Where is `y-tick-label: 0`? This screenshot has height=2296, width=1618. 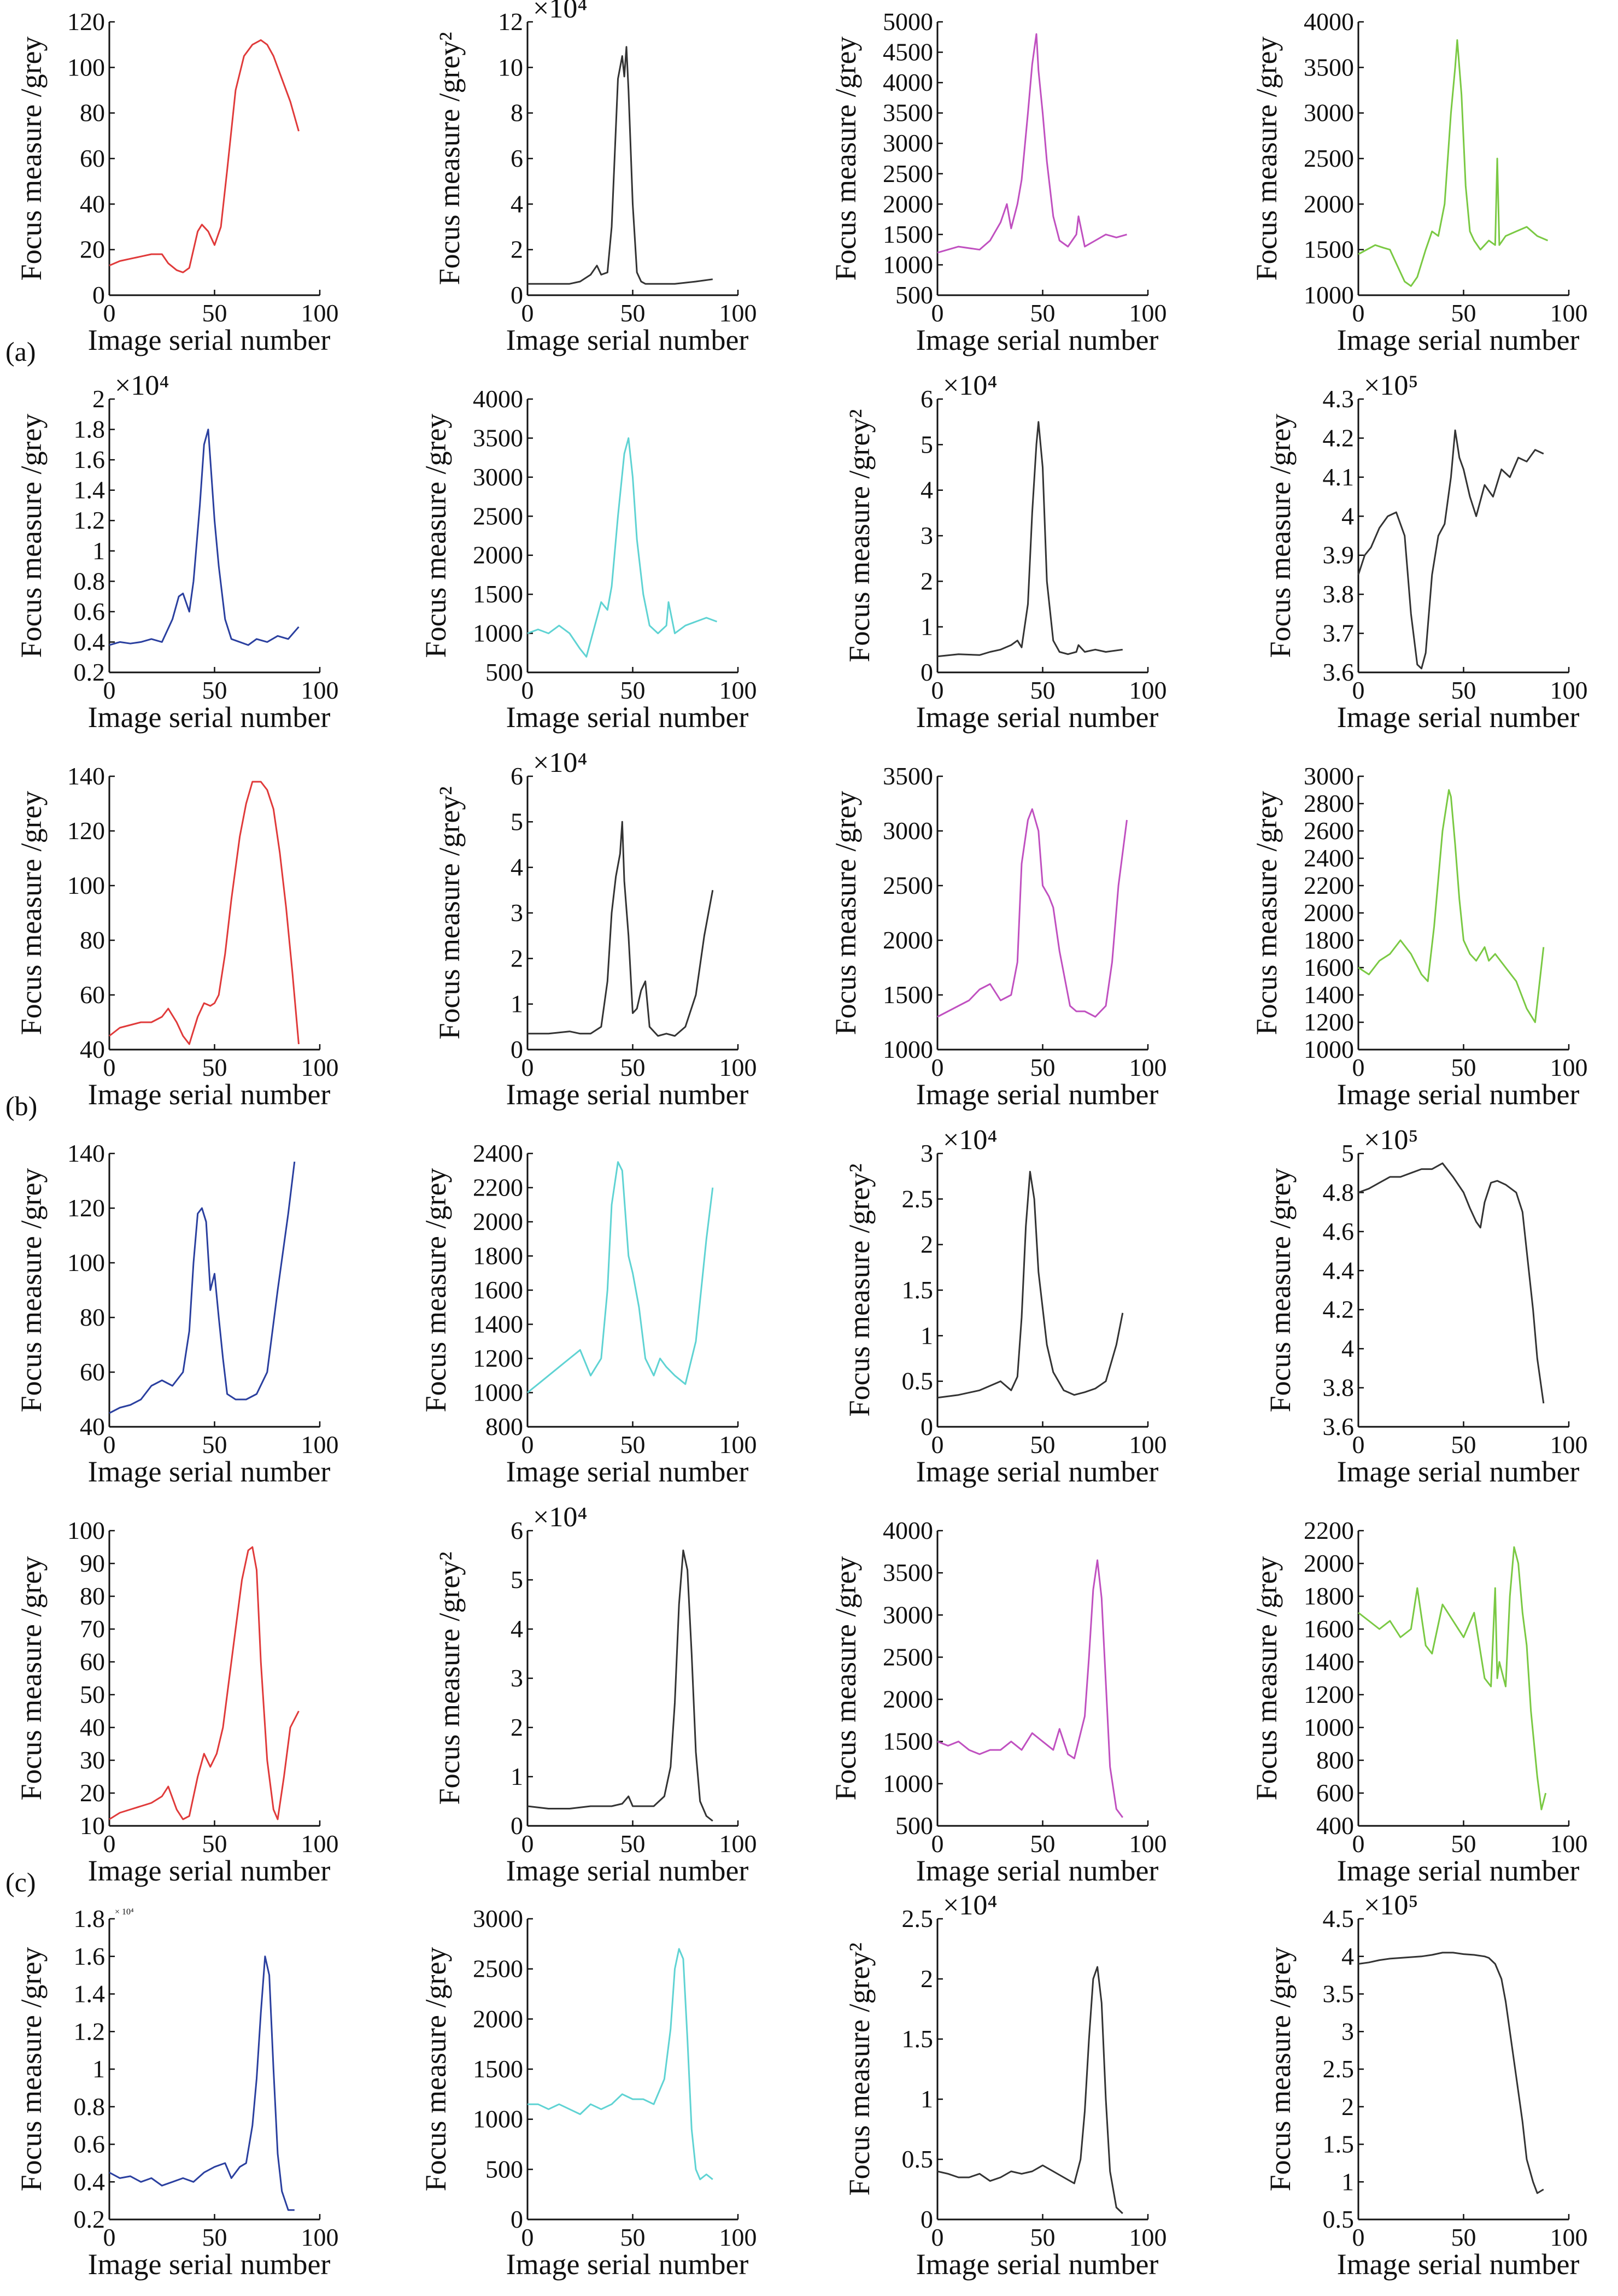
y-tick-label: 0 is located at coordinates (517, 2219).